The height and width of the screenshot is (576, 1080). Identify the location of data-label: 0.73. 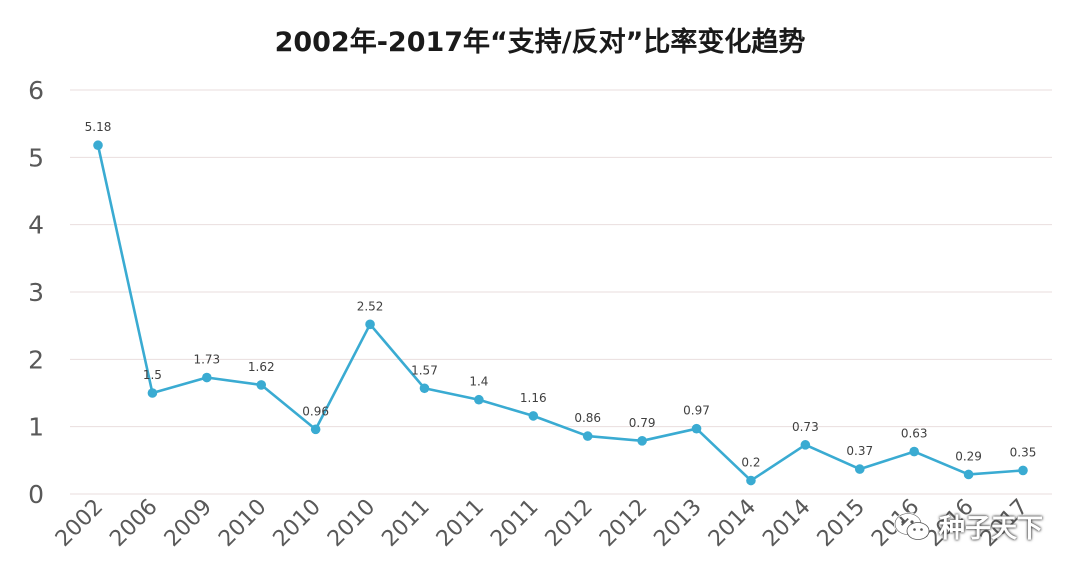
(805, 427).